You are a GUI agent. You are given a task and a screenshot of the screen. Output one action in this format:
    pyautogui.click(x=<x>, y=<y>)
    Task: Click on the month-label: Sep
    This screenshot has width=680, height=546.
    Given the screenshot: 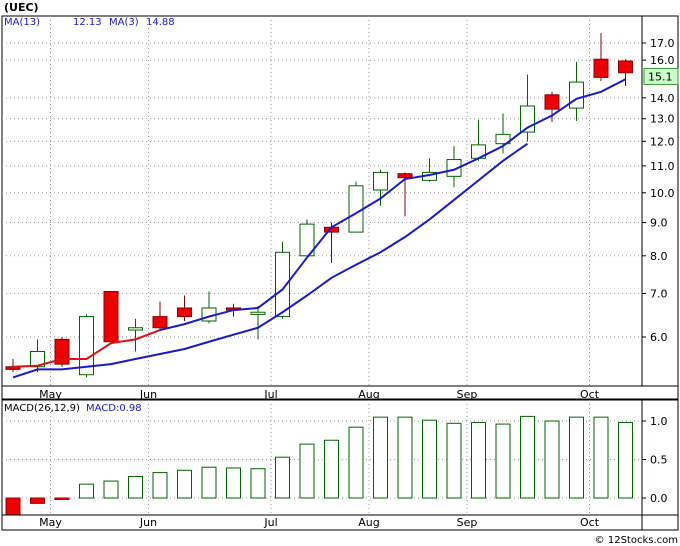 What is the action you would take?
    pyautogui.click(x=467, y=394)
    